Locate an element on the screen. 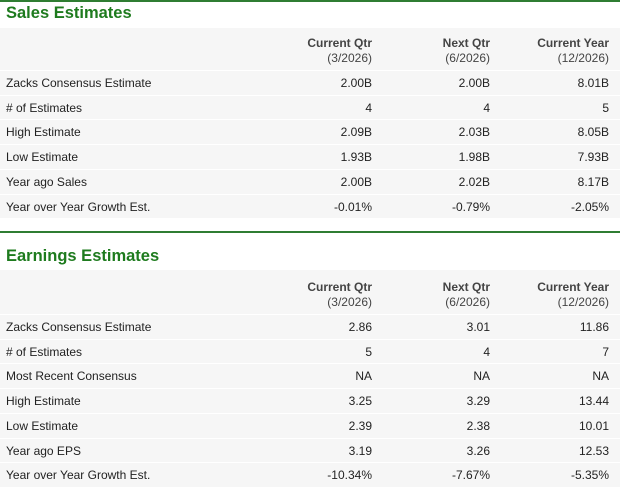 The width and height of the screenshot is (620, 487). table-row: High Estimate 3.25 3.29 13.44 is located at coordinates (310, 400).